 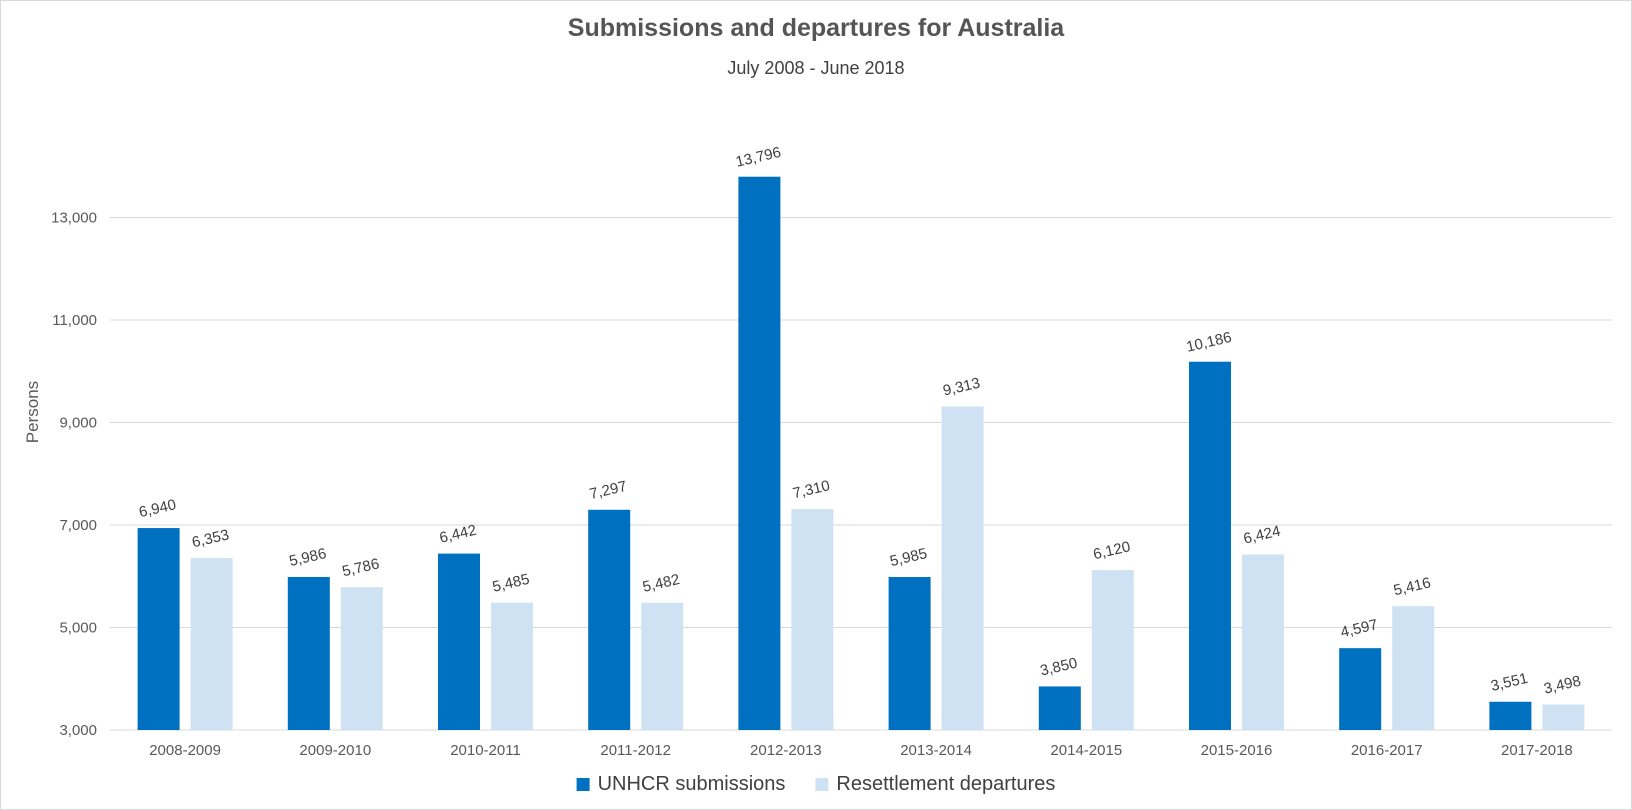 What do you see at coordinates (583, 784) in the screenshot?
I see `legend-swatch-unhcr-submissions` at bounding box center [583, 784].